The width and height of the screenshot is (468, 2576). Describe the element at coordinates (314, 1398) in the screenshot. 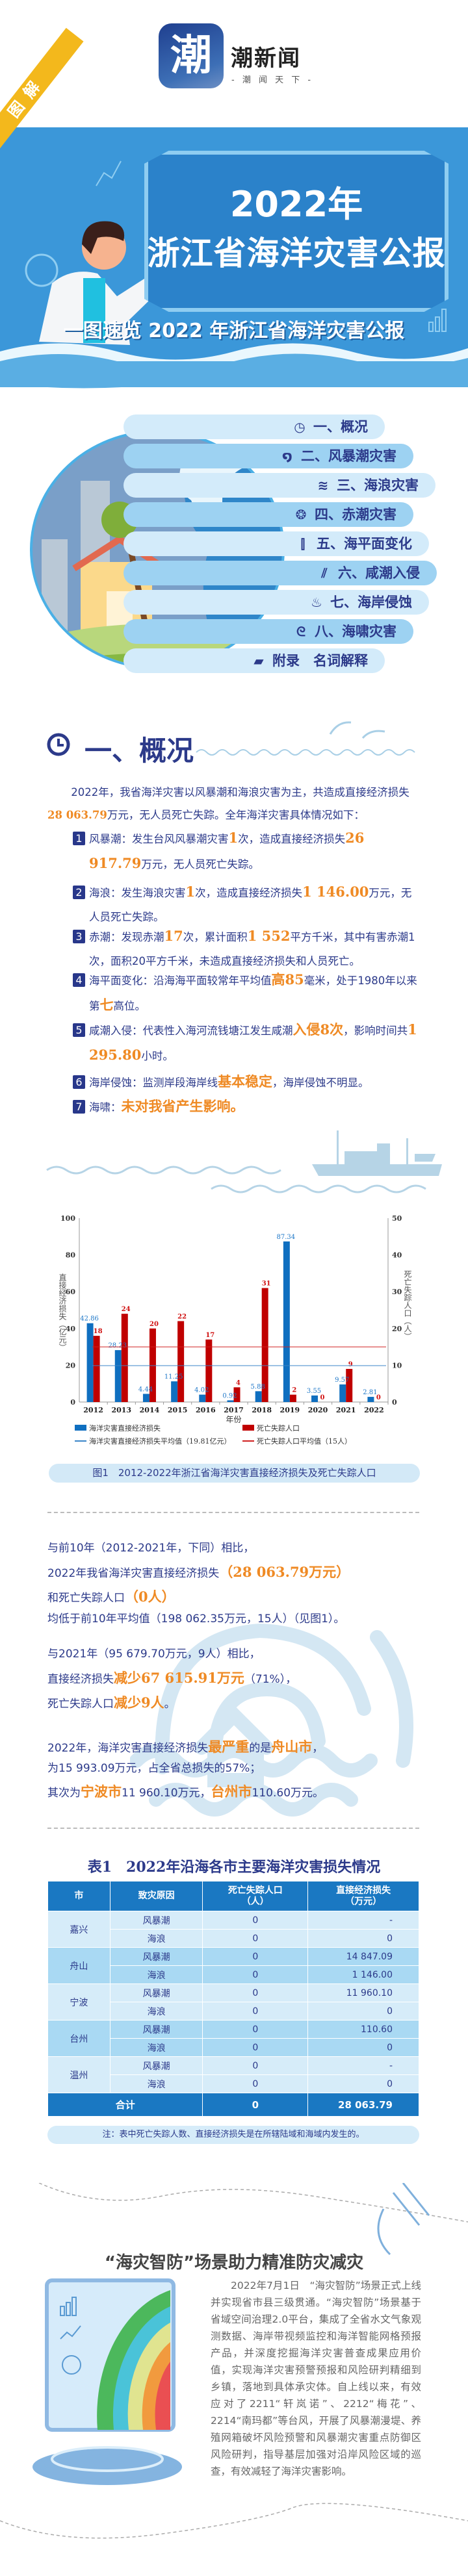

I see `loss-bar` at that location.